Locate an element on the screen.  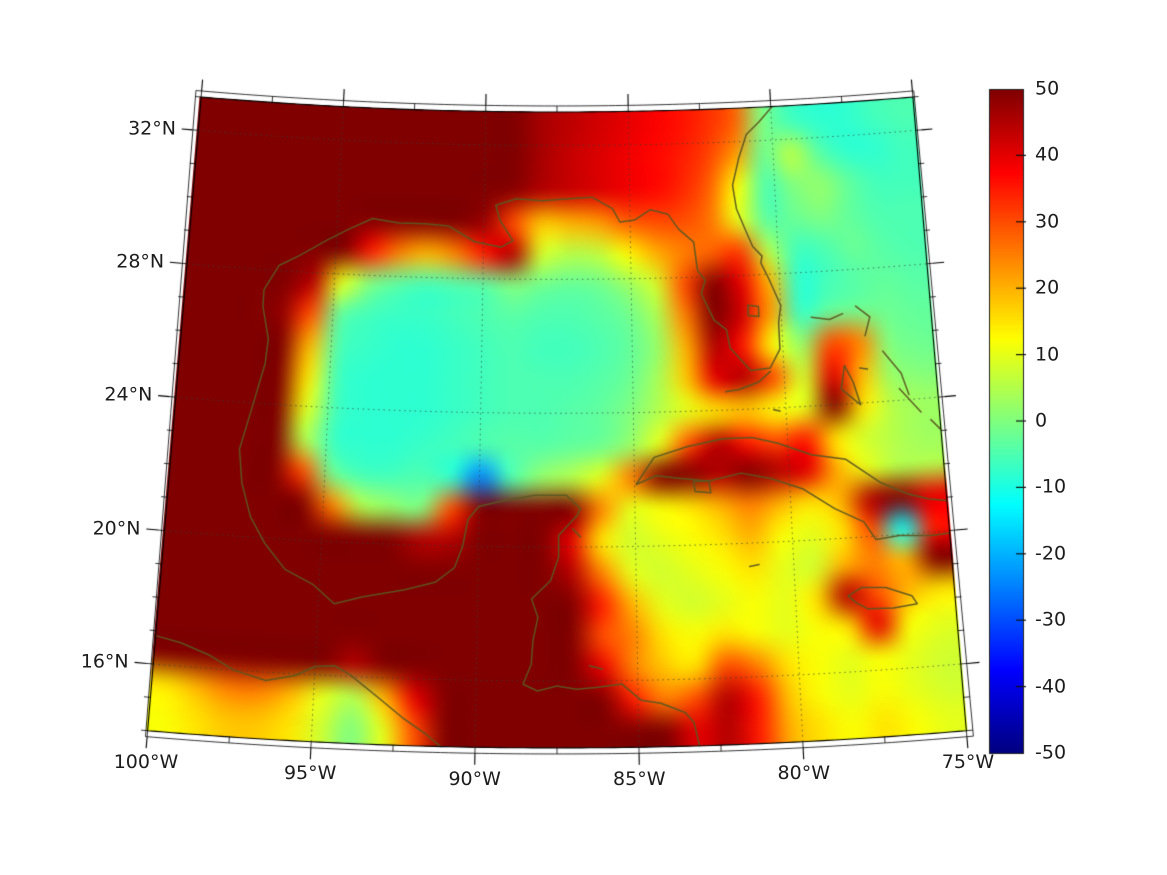
colorbar-tick-label: 40 is located at coordinates (1047, 154).